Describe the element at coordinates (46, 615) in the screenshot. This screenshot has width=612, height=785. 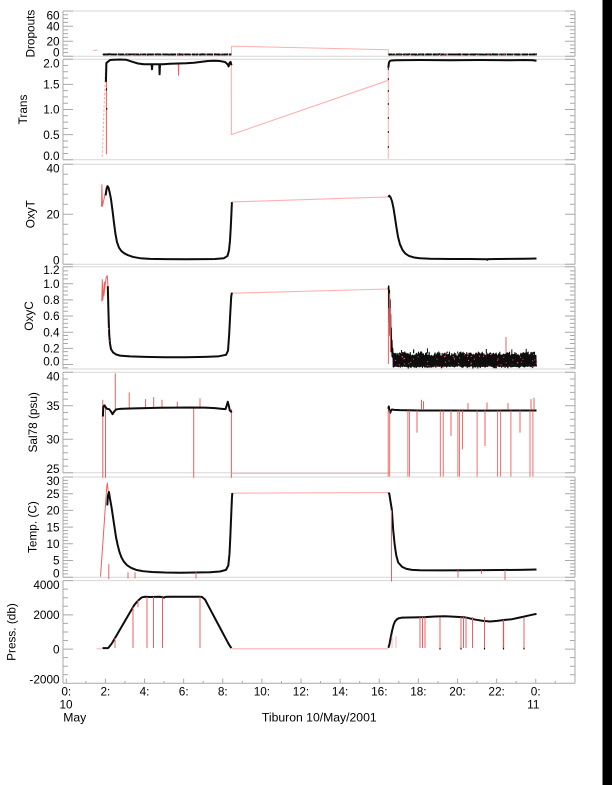
I see `svg-text: 2000` at that location.